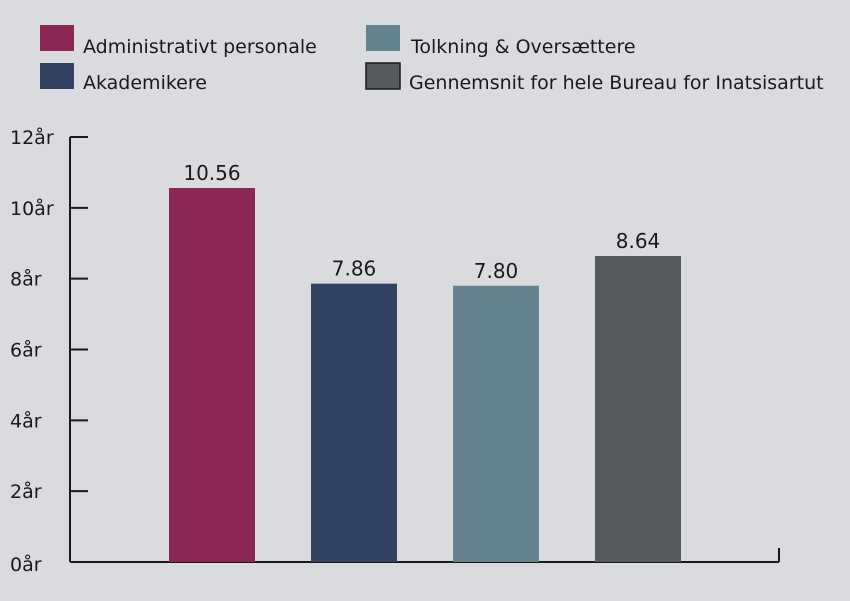 The image size is (850, 601). What do you see at coordinates (26, 491) in the screenshot?
I see `y-tick-label: 2år` at bounding box center [26, 491].